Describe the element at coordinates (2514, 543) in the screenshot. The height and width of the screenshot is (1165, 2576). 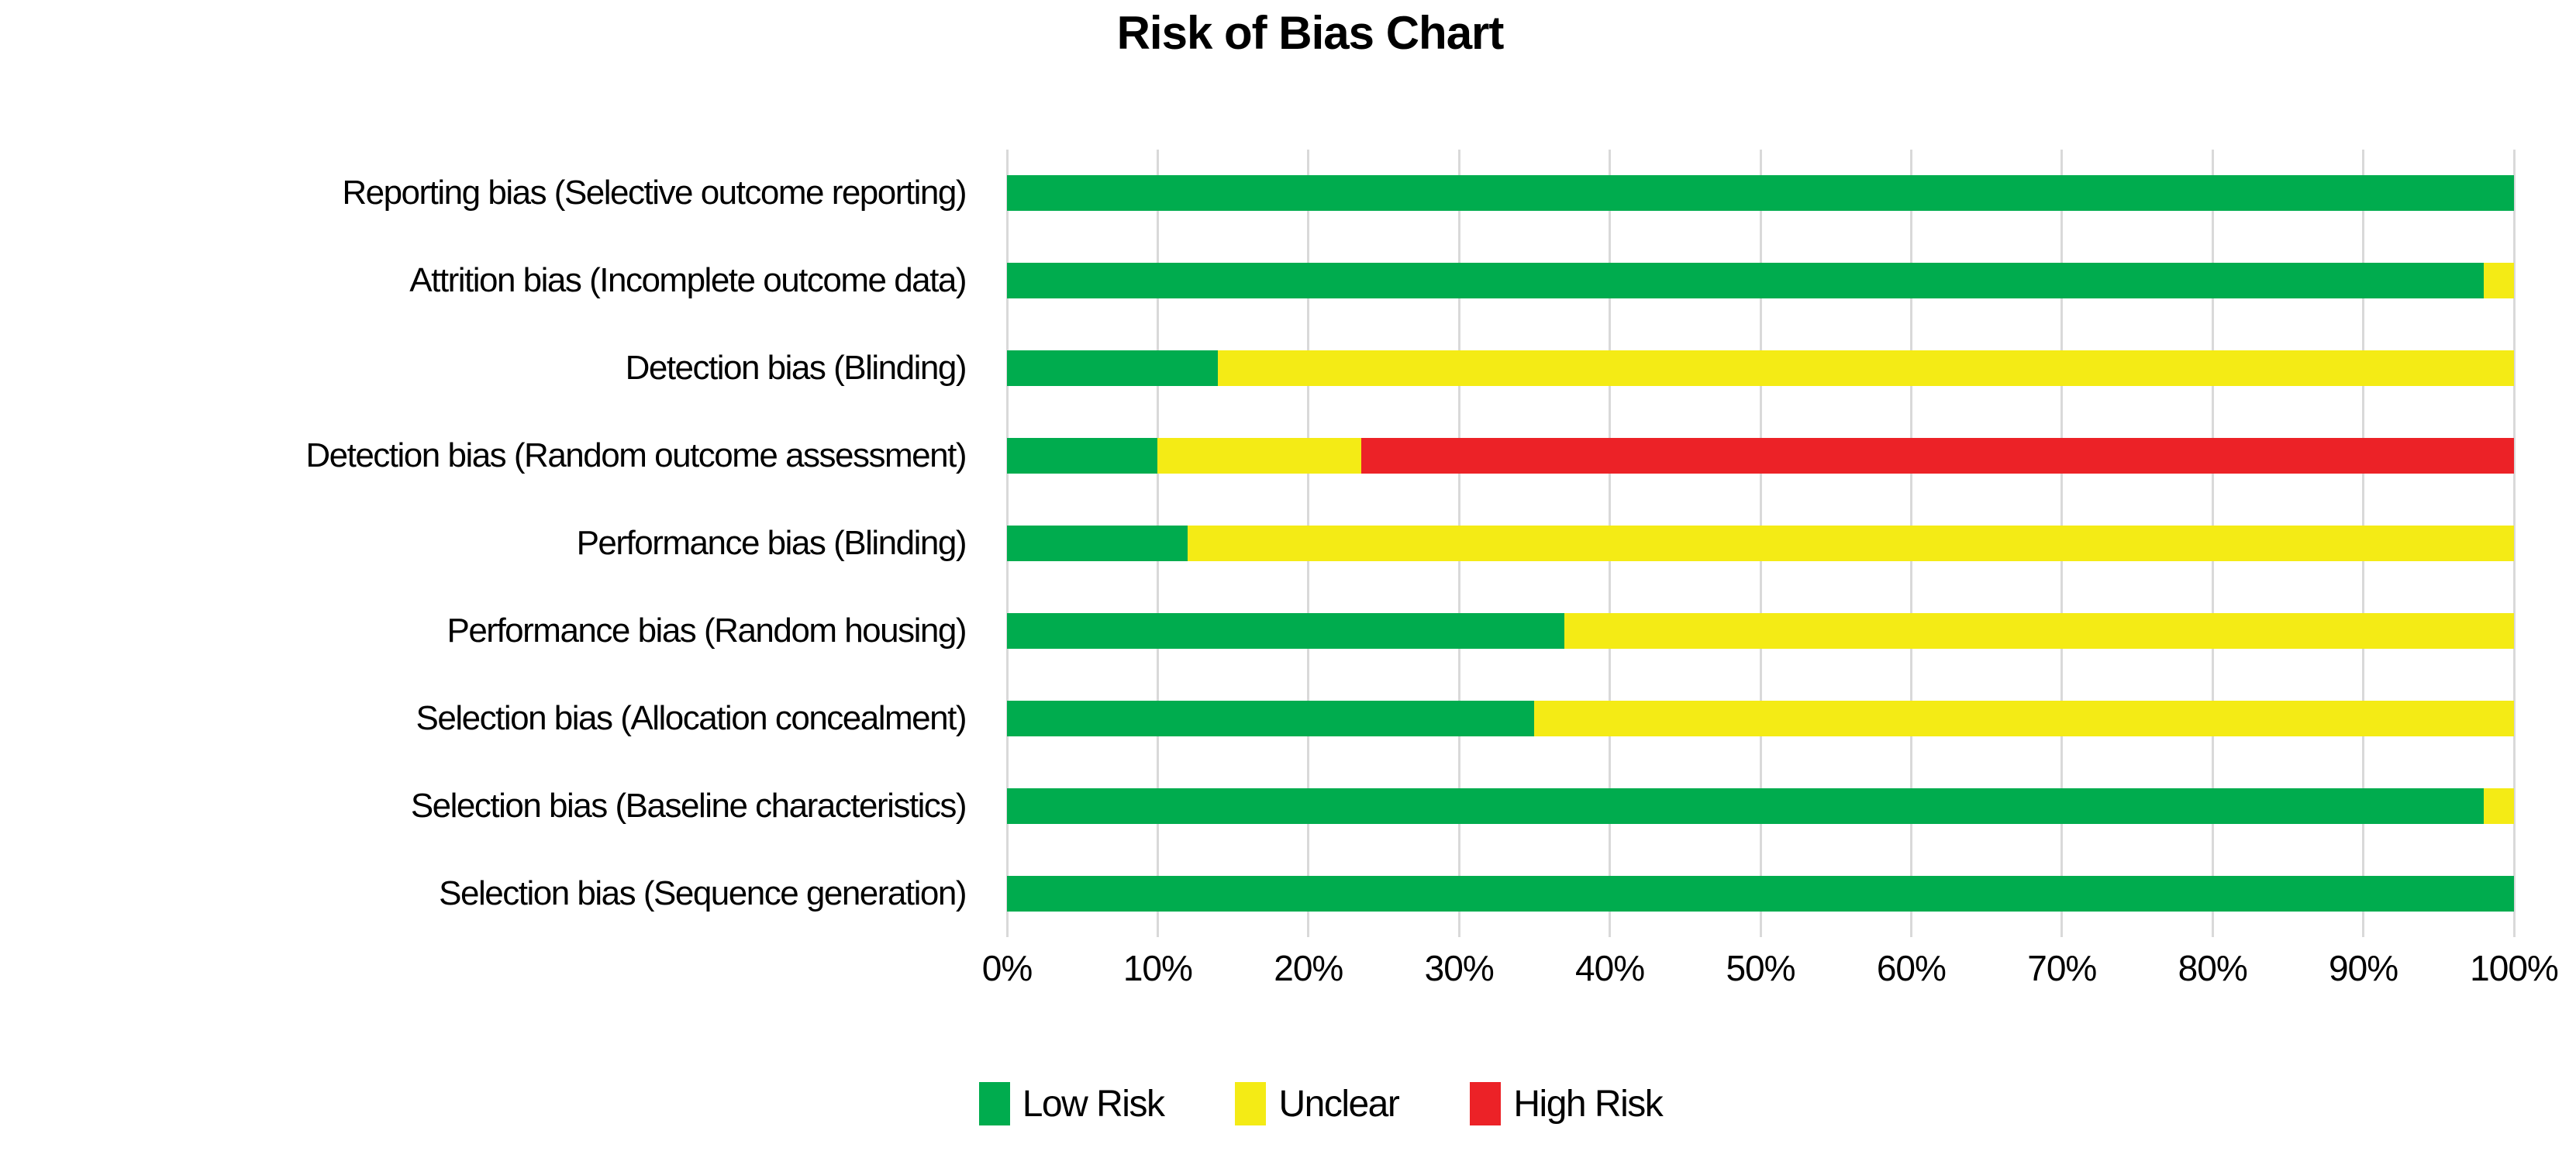
I see `gridline` at that location.